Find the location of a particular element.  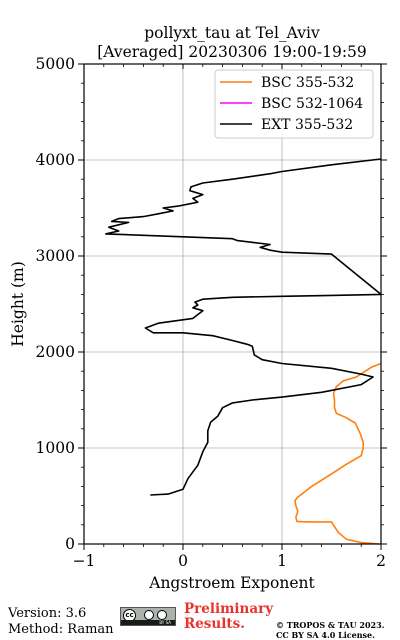

y-tick-label: 1000 is located at coordinates (55, 448).